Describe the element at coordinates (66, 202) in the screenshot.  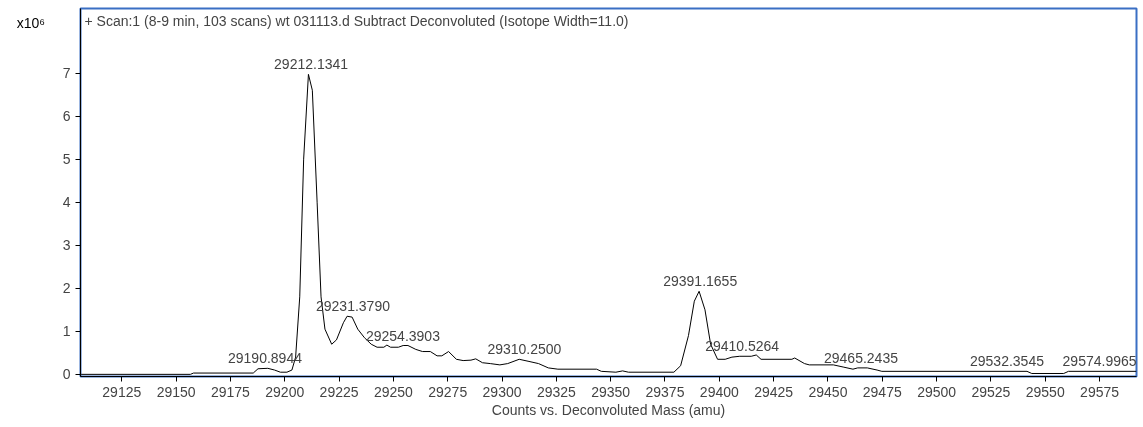
I see `y-tick-label: 4` at that location.